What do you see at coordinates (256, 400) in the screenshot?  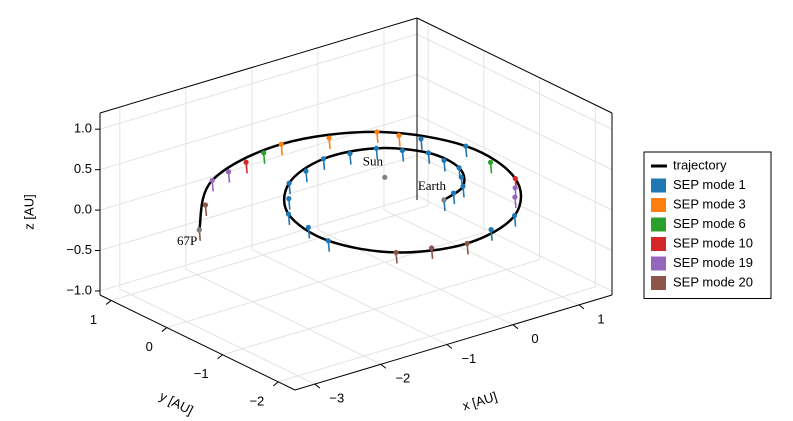 I see `y-tick-label: −2` at bounding box center [256, 400].